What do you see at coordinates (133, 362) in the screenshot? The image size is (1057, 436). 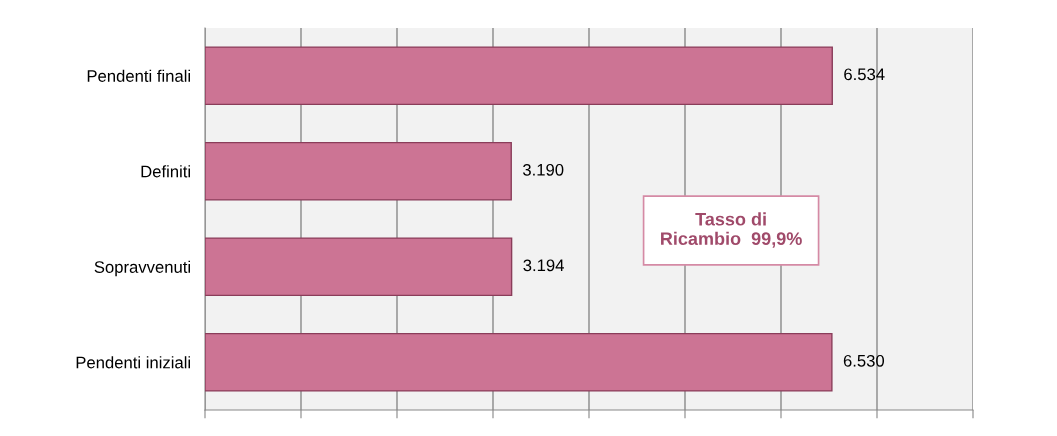 I see `y-tick-label: Pendenti iniziali` at bounding box center [133, 362].